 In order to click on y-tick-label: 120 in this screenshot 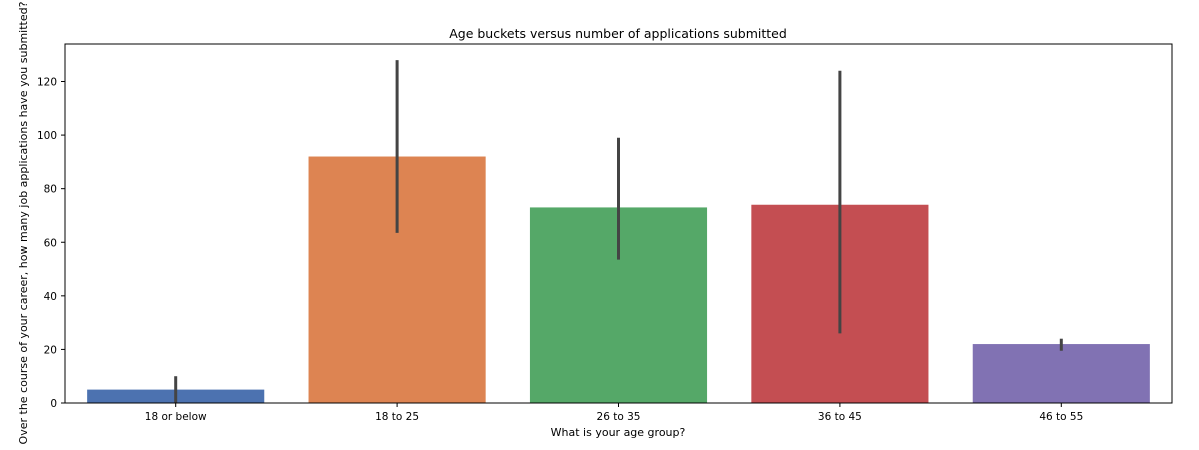, I will do `click(47, 83)`.